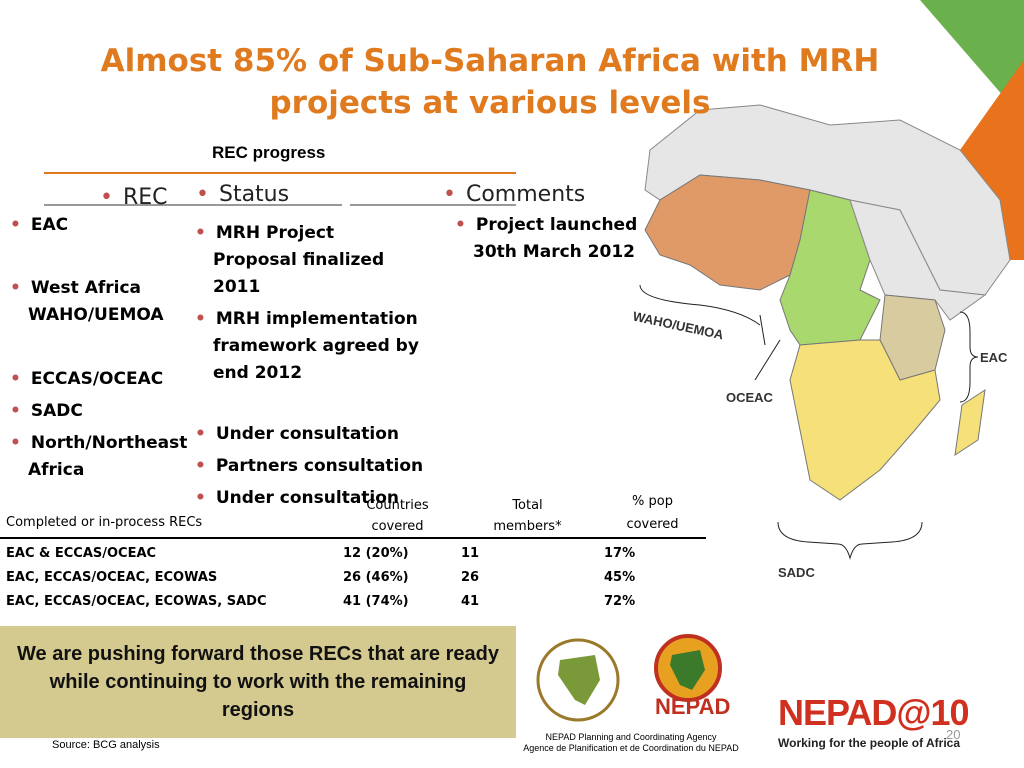  Describe the element at coordinates (304, 260) in the screenshot. I see `status: MRH Project Proposal finalized 2011` at that location.